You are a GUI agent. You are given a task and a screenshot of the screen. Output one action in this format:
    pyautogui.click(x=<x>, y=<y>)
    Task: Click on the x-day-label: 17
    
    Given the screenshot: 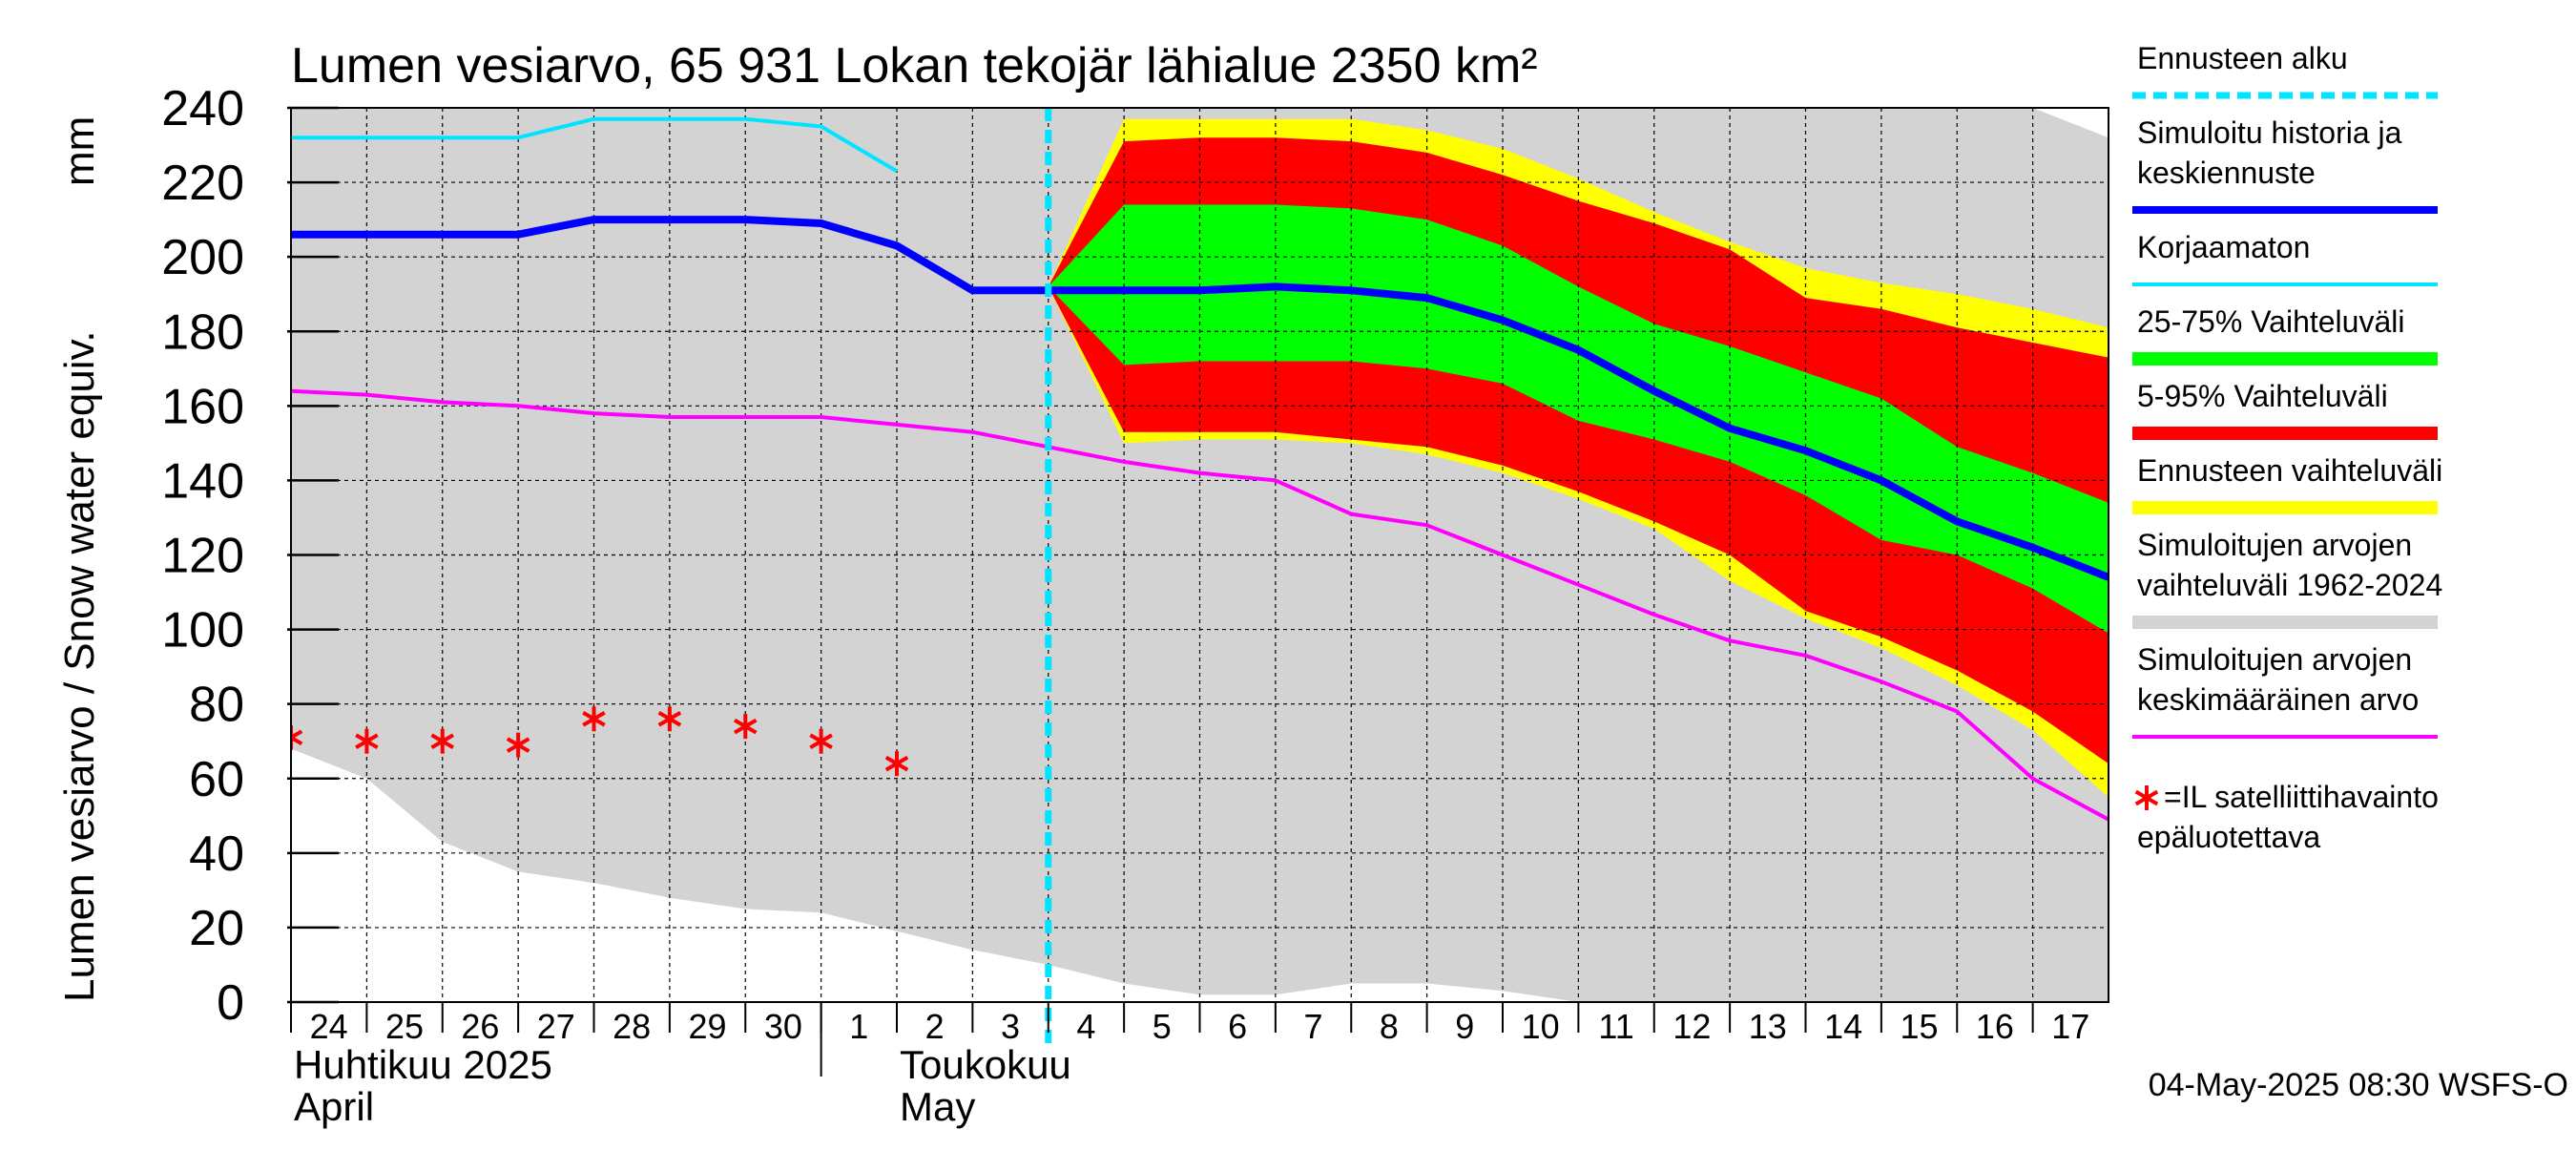 What is the action you would take?
    pyautogui.click(x=2070, y=1026)
    